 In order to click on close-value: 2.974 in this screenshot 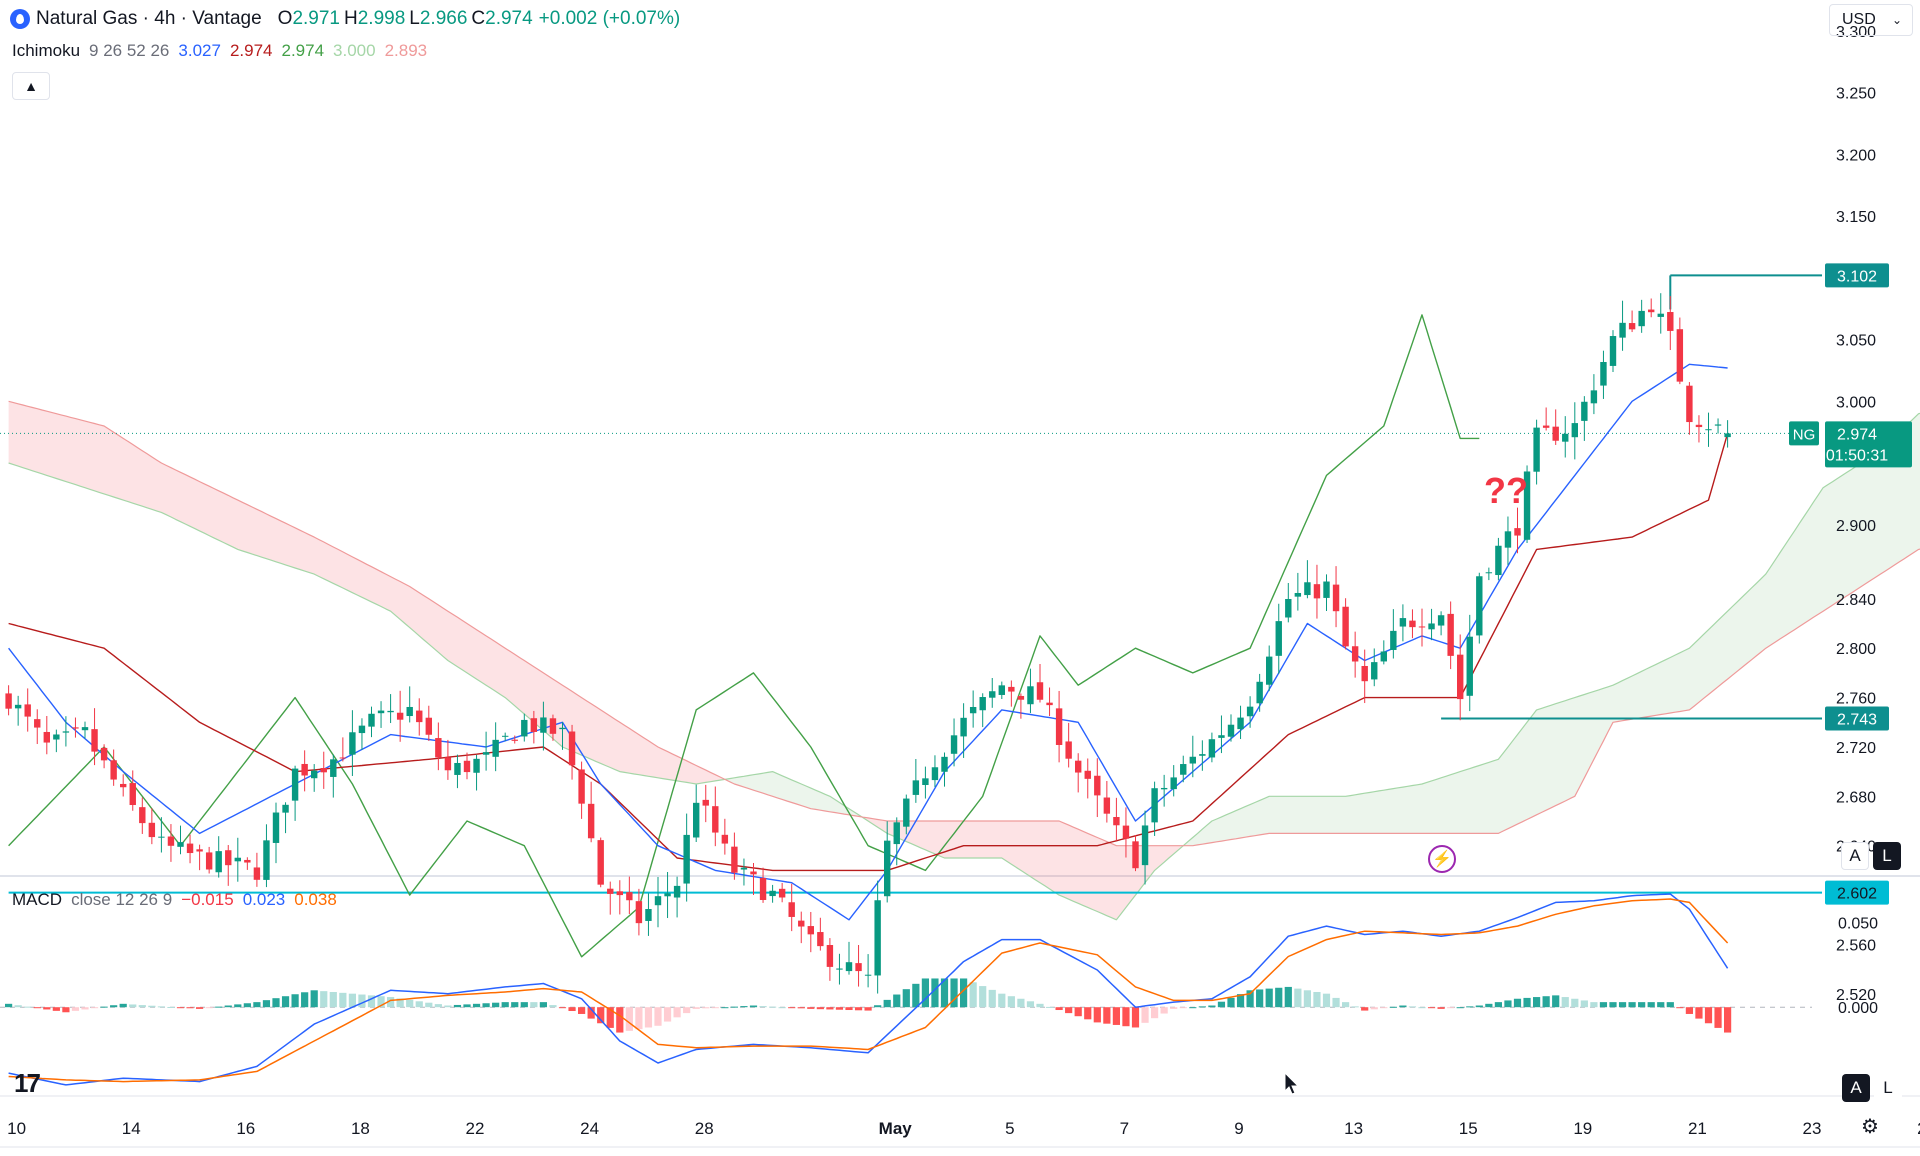, I will do `click(509, 18)`.